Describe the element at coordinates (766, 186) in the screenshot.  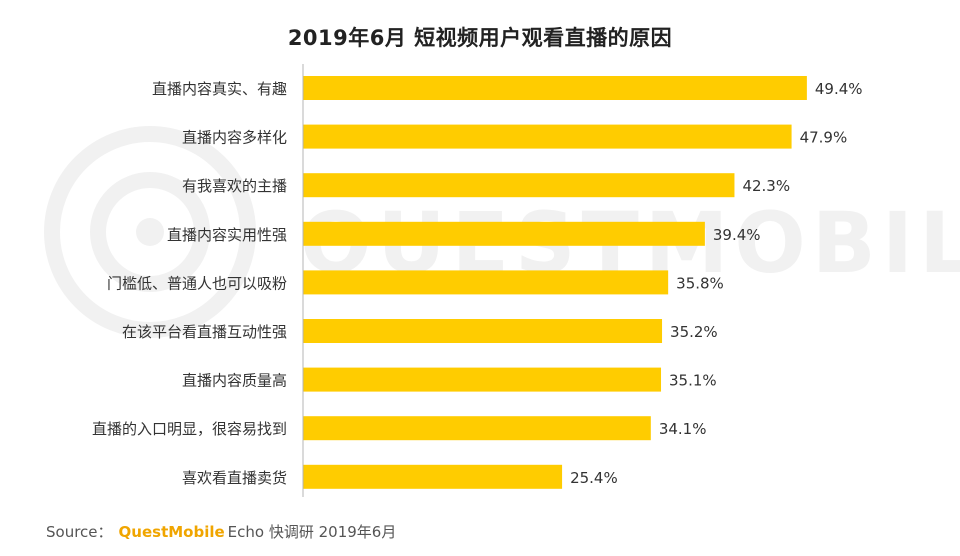
I see `value-label: 42.3%` at that location.